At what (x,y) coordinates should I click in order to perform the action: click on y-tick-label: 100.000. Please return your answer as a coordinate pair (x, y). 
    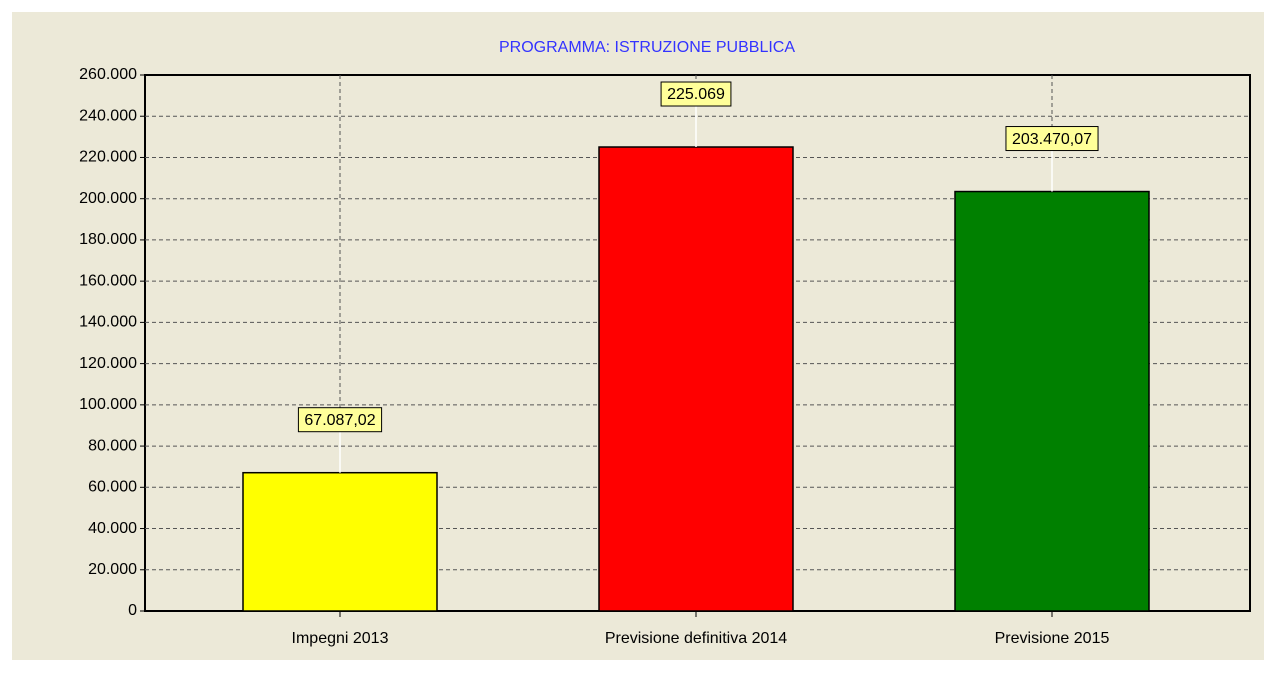
    Looking at the image, I should click on (108, 404).